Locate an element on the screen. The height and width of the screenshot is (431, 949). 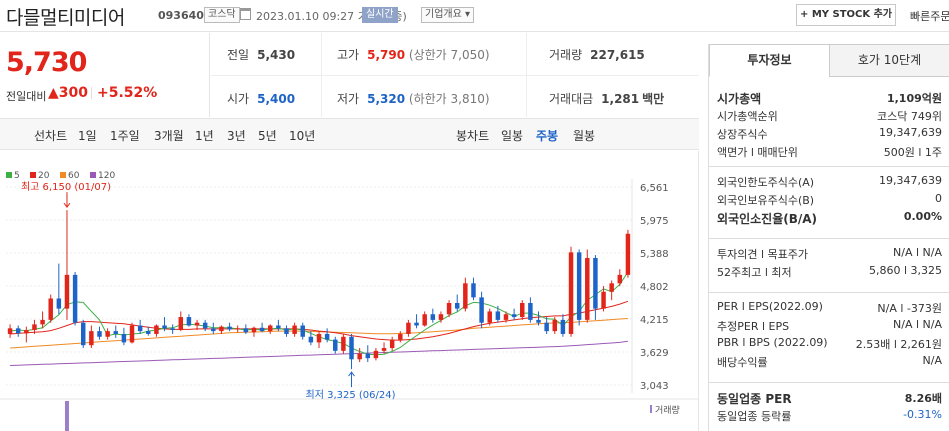
period-daily: 일봉 is located at coordinates (512, 136).